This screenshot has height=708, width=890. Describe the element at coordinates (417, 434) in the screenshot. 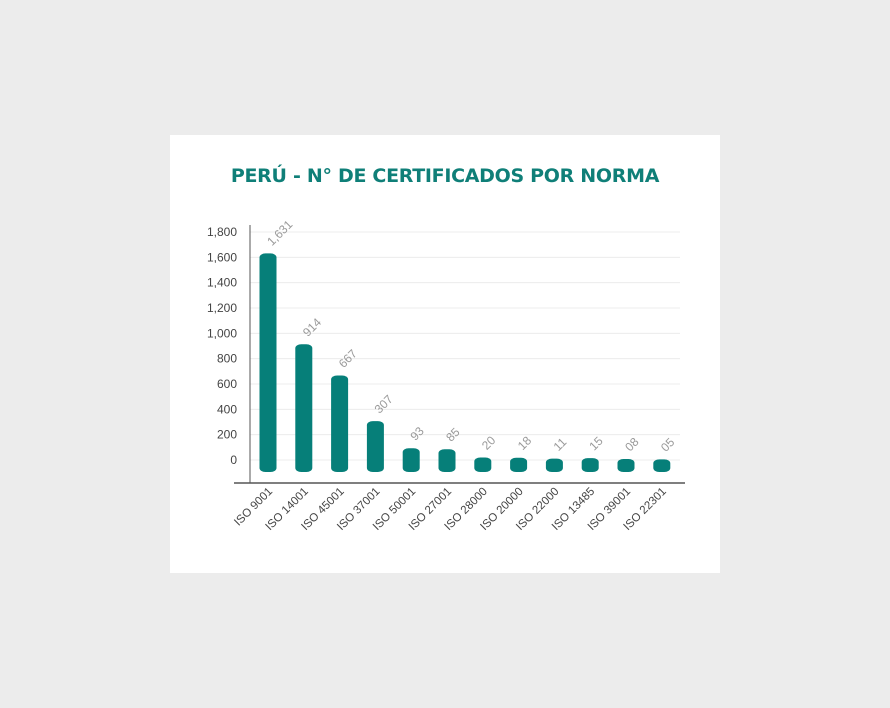

I see `data-label: 93` at that location.